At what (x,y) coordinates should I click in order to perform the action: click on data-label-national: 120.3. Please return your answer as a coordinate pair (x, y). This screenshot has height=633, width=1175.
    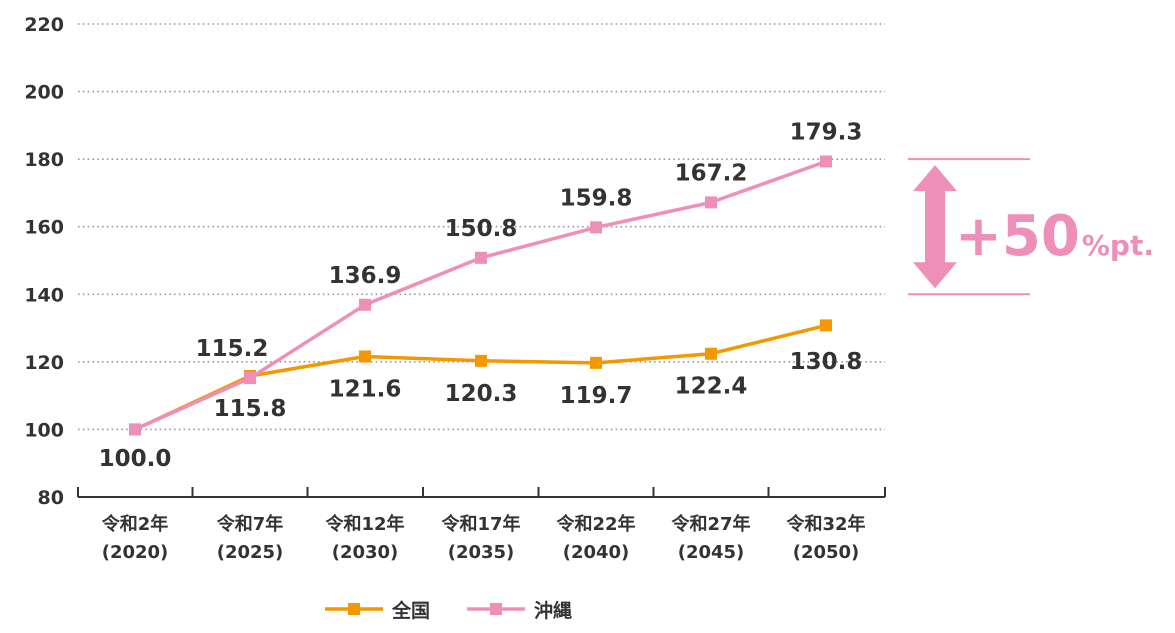
    Looking at the image, I should click on (481, 394).